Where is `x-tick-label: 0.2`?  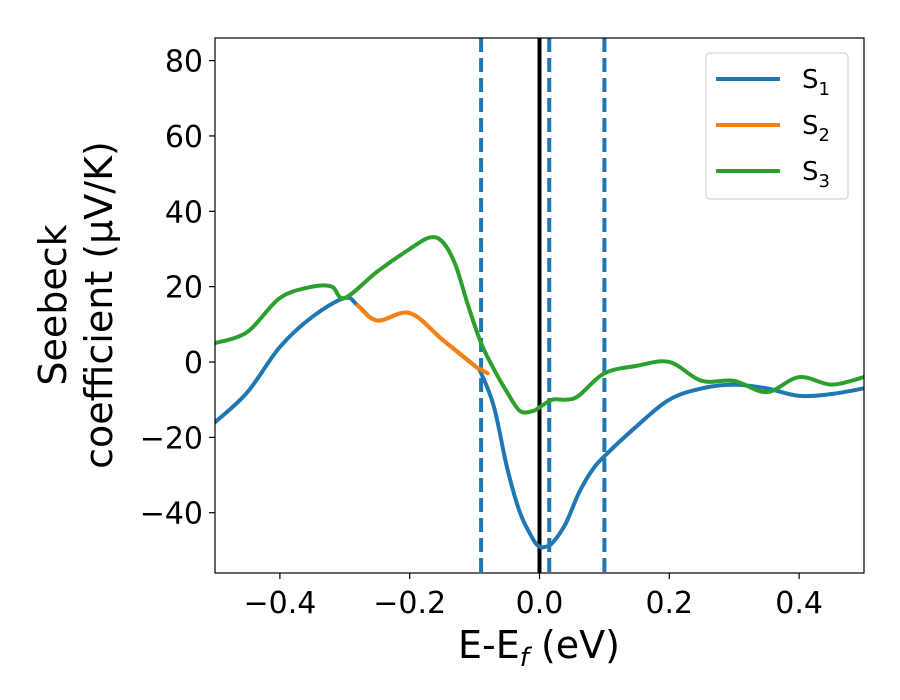
x-tick-label: 0.2 is located at coordinates (669, 603).